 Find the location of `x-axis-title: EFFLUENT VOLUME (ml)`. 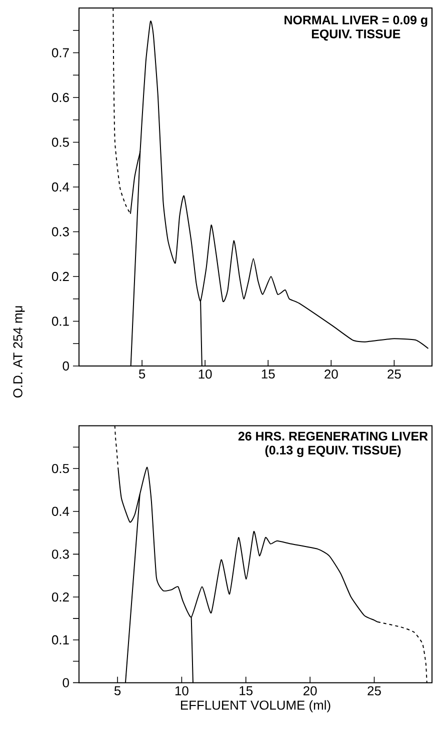

x-axis-title: EFFLUENT VOLUME (ml) is located at coordinates (255, 706).